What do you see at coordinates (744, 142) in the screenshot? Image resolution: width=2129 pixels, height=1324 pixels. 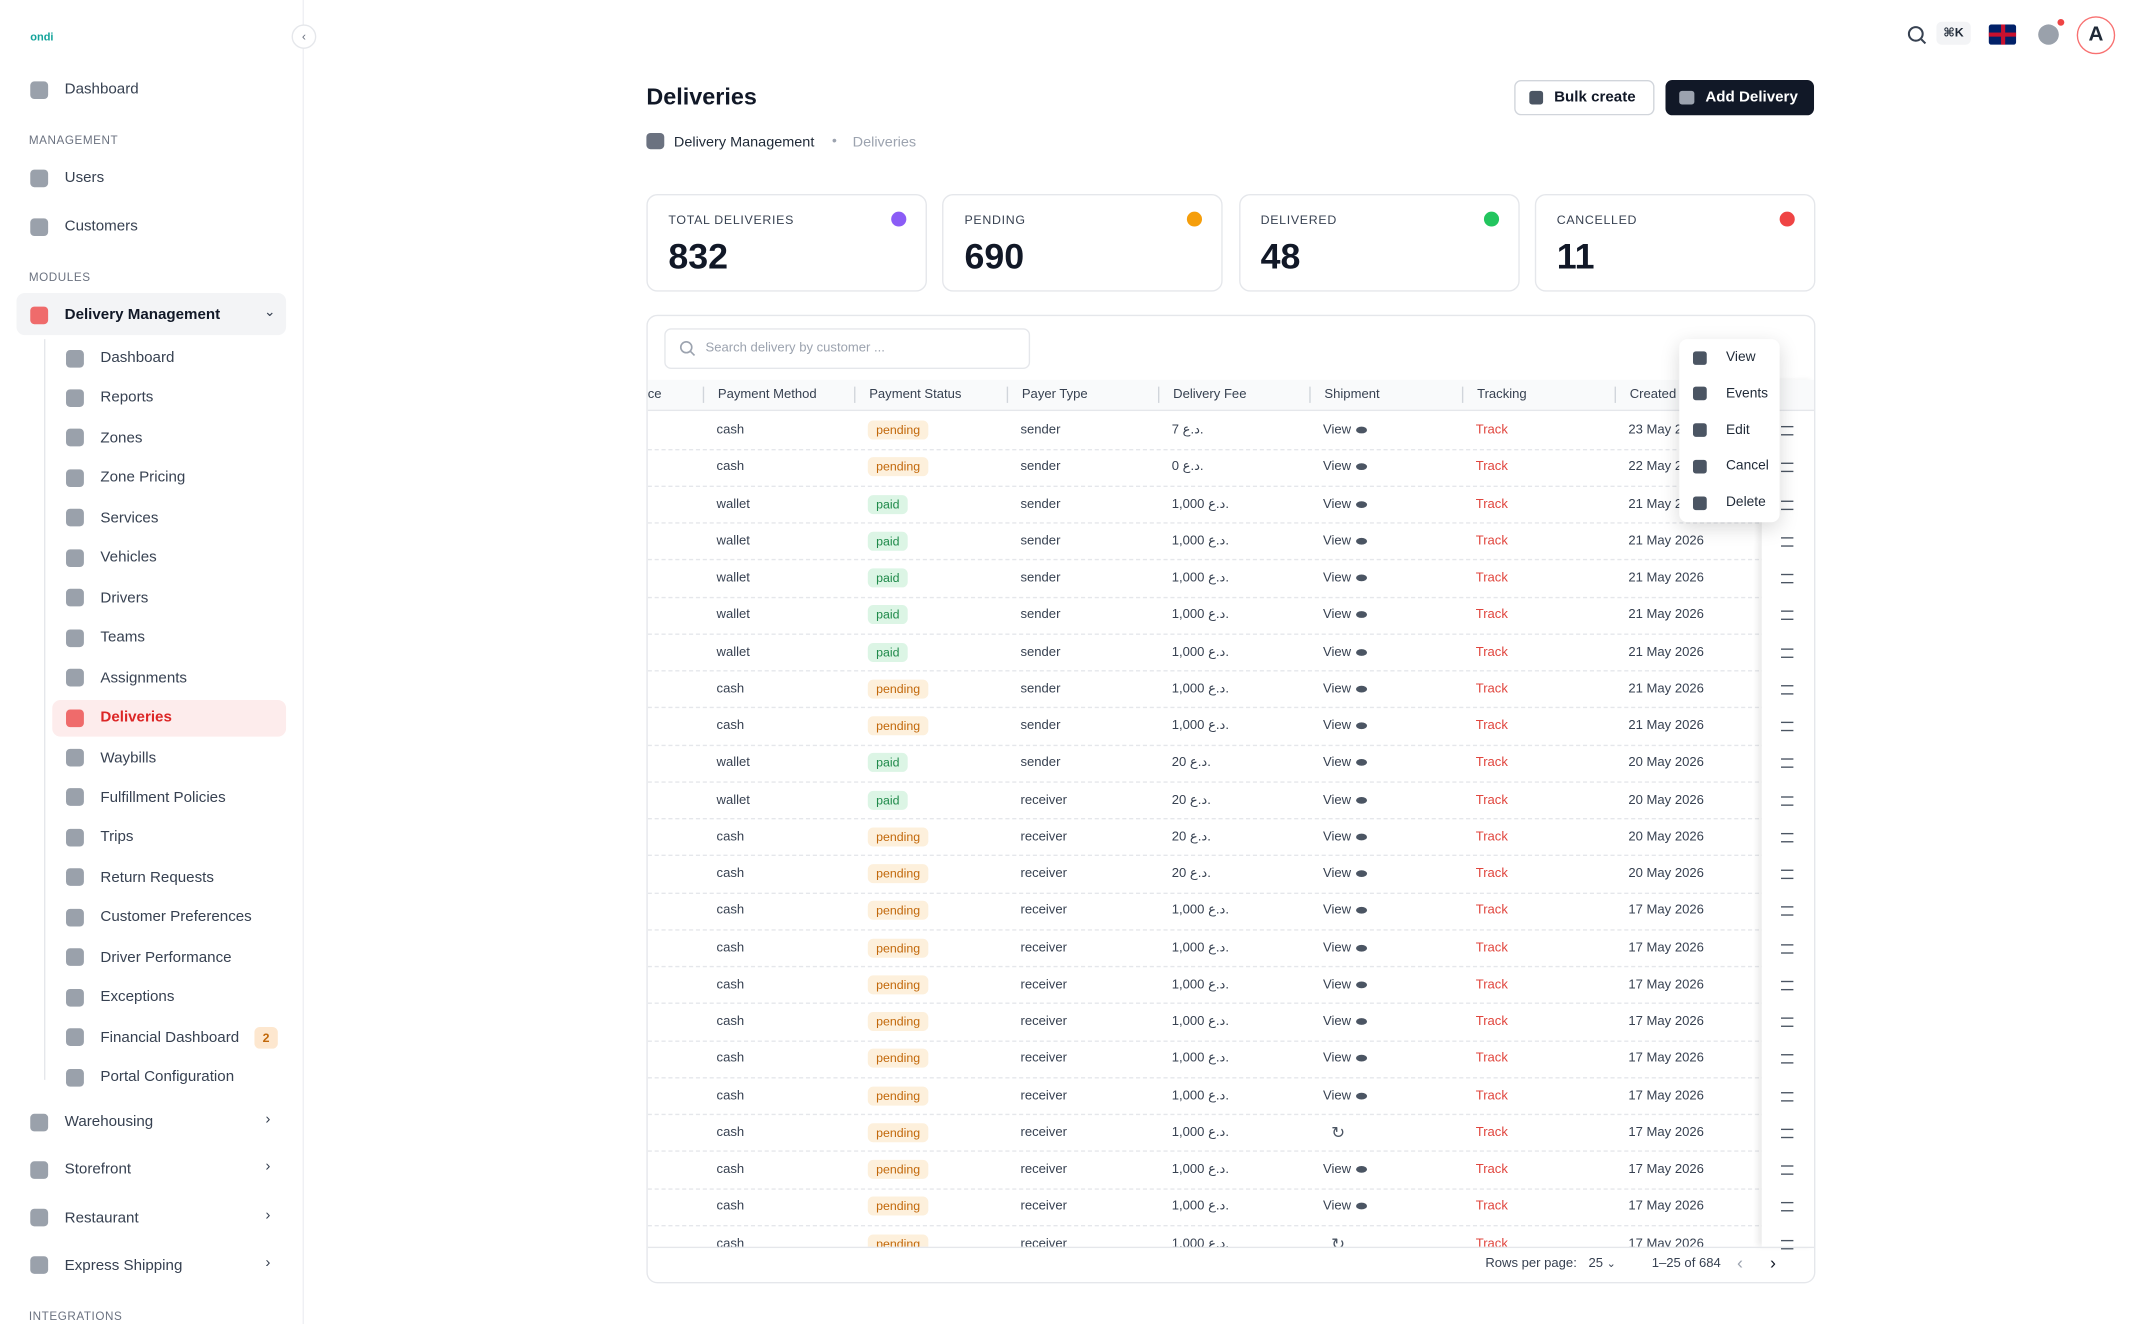 I see `breadcrumb: Delivery Management` at bounding box center [744, 142].